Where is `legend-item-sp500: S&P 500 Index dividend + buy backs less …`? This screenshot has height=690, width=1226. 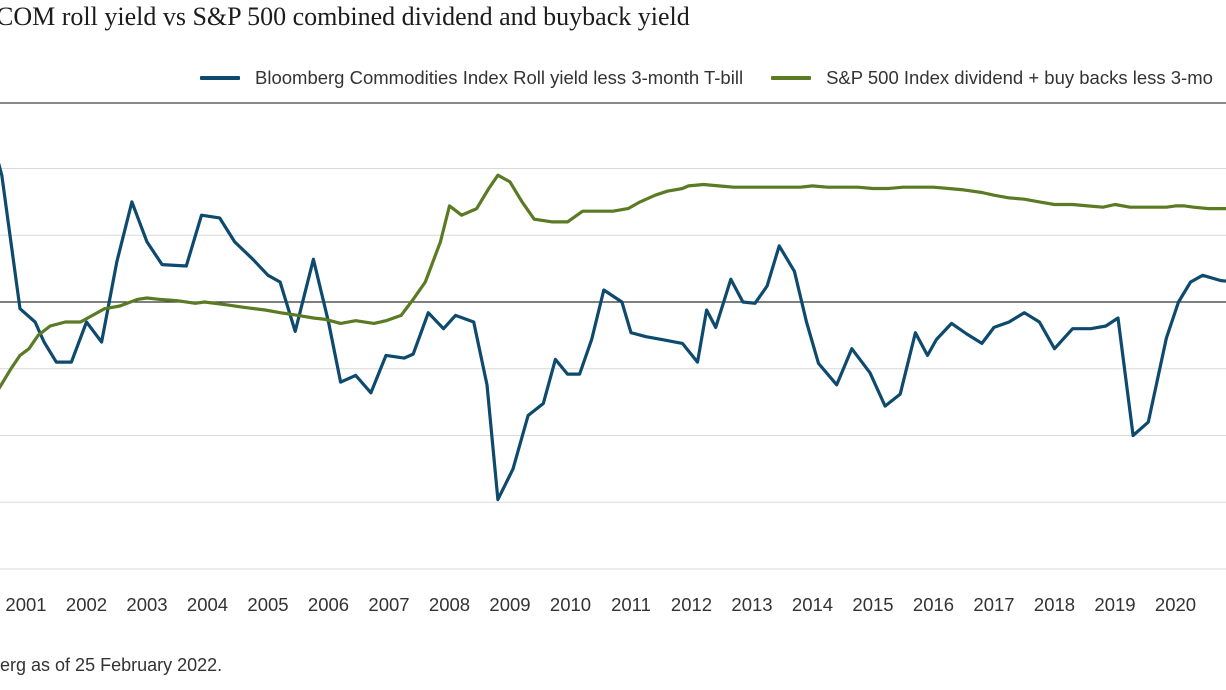
legend-item-sp500: S&P 500 Index dividend + buy backs less … is located at coordinates (992, 78).